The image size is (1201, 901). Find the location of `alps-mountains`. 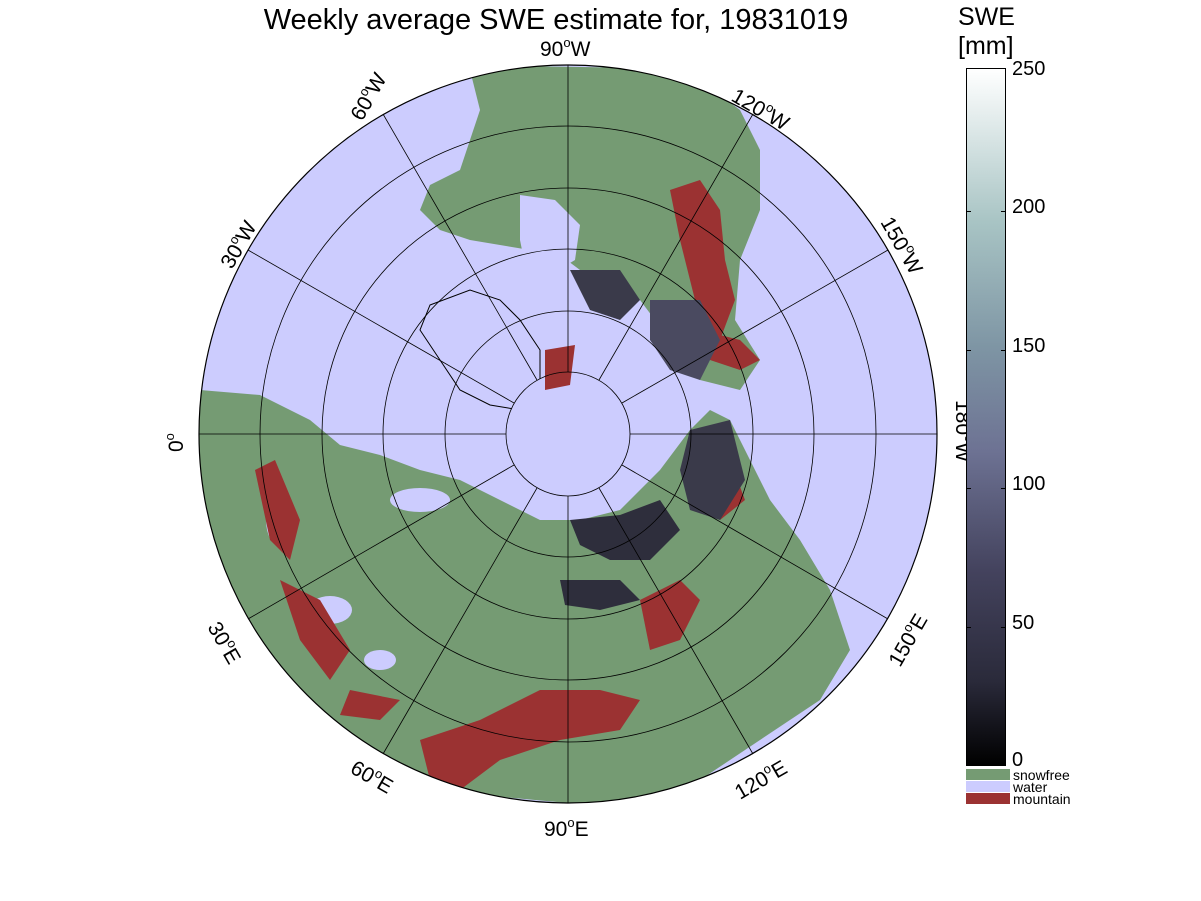

alps-mountains is located at coordinates (315, 630).